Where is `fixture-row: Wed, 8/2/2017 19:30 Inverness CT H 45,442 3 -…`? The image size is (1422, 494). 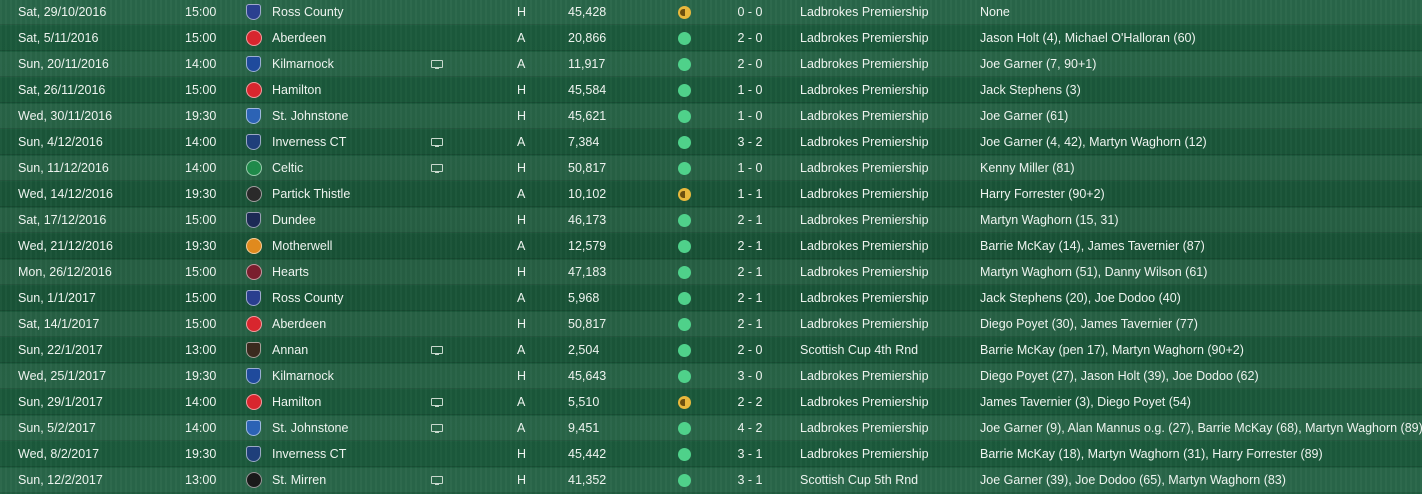
fixture-row: Wed, 8/2/2017 19:30 Inverness CT H 45,442 3 -… is located at coordinates (711, 454).